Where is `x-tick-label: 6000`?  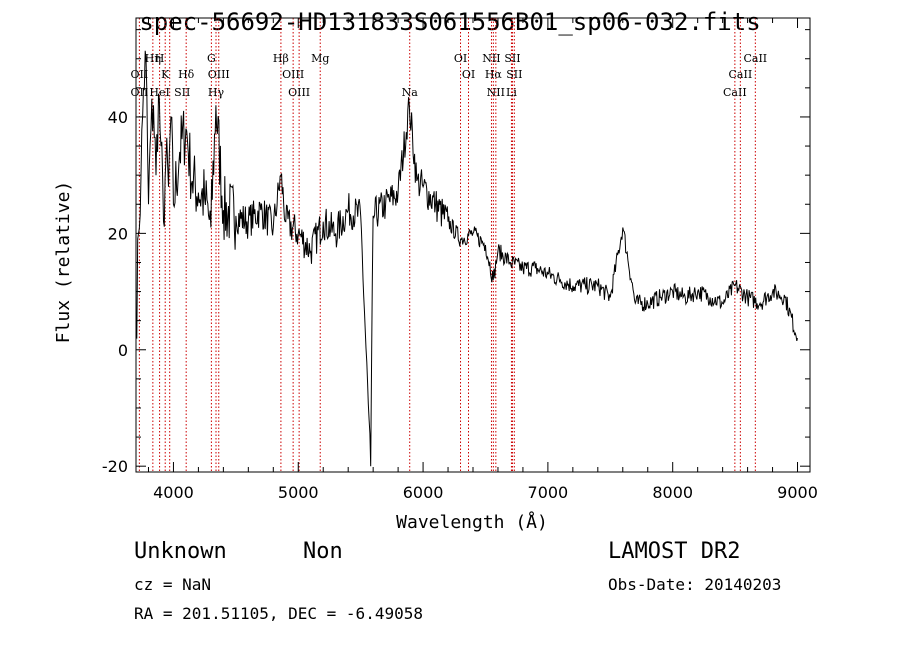
x-tick-label: 6000 is located at coordinates (423, 492).